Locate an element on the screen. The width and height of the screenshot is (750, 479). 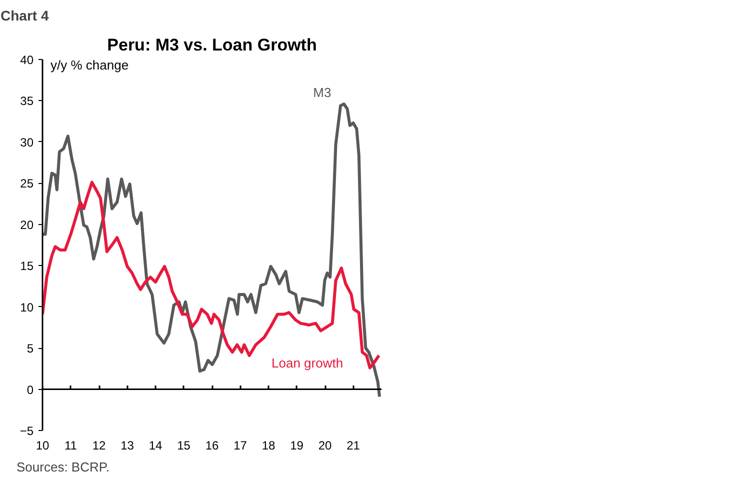
x-tick-label: 15 is located at coordinates (184, 445).